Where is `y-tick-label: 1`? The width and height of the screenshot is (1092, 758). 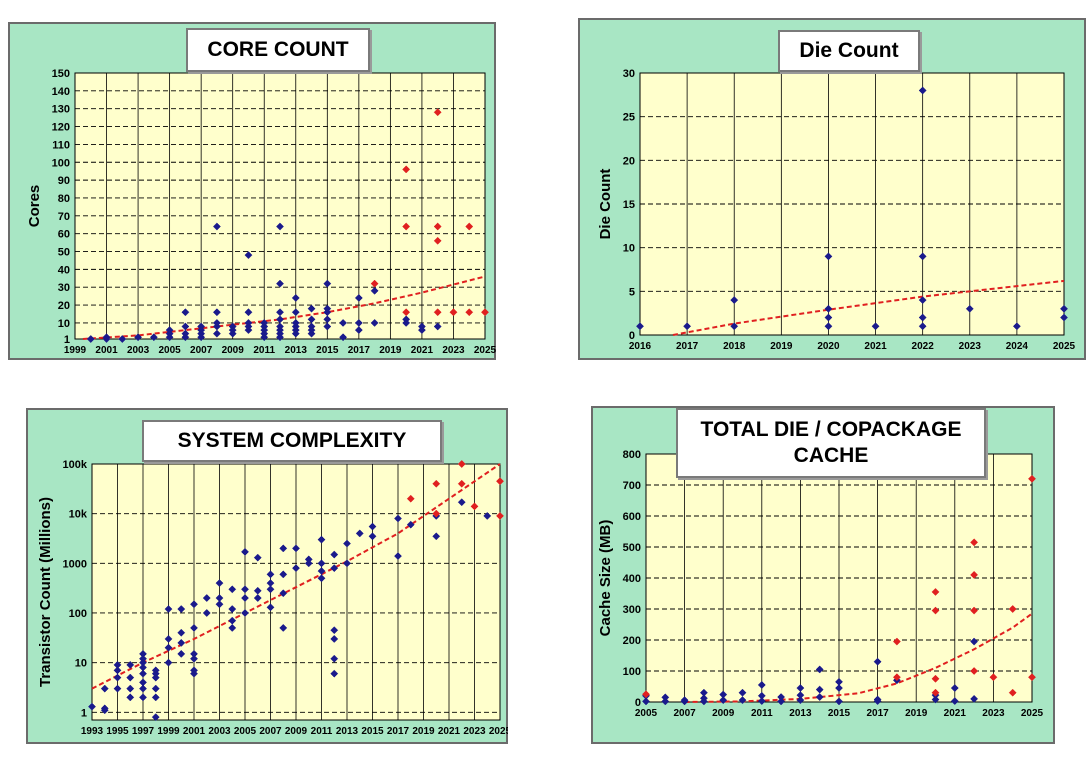 y-tick-label: 1 is located at coordinates (67, 340).